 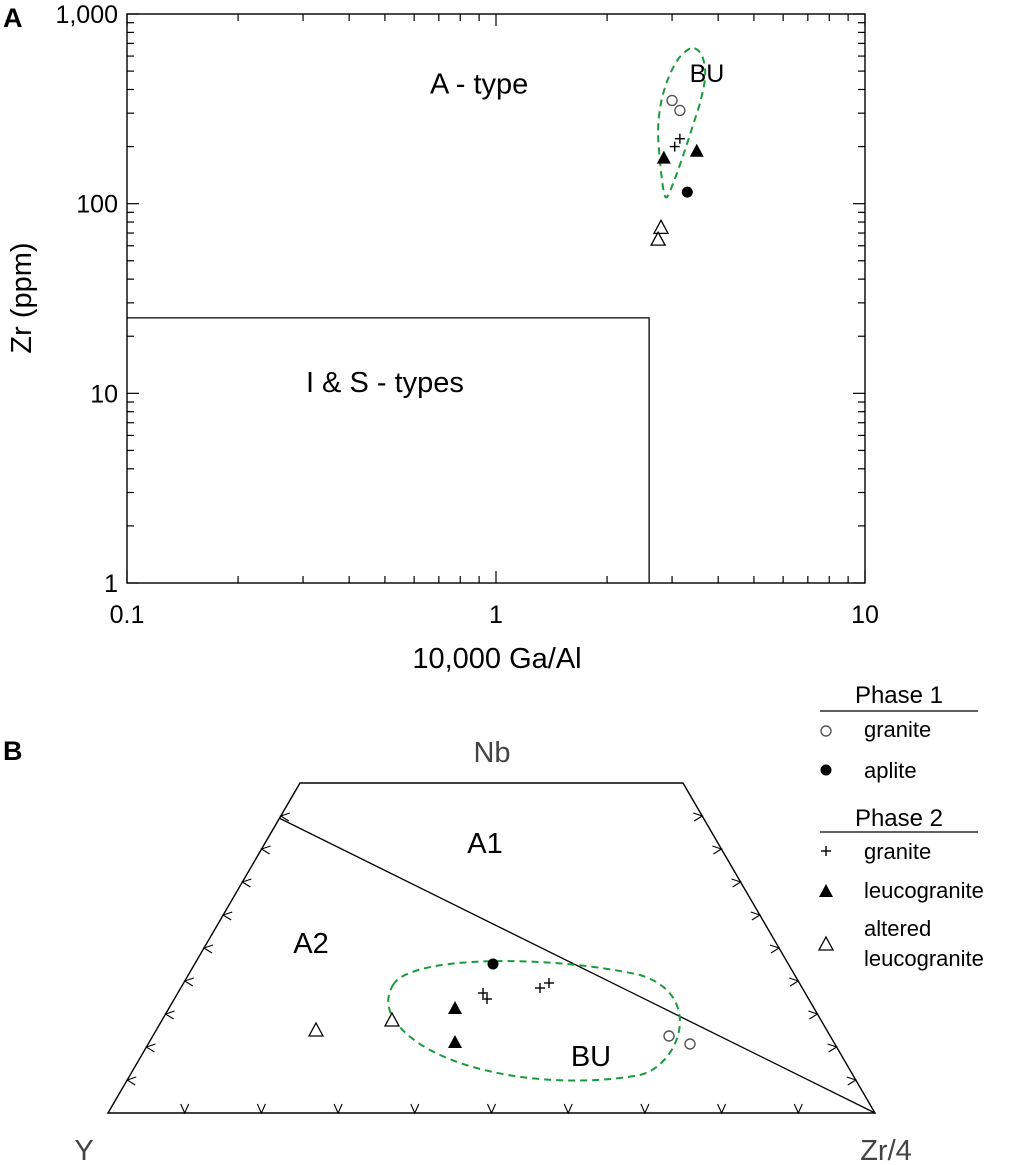 I want to click on x-axis-label: 10,000 Ga/Al, so click(x=496, y=659).